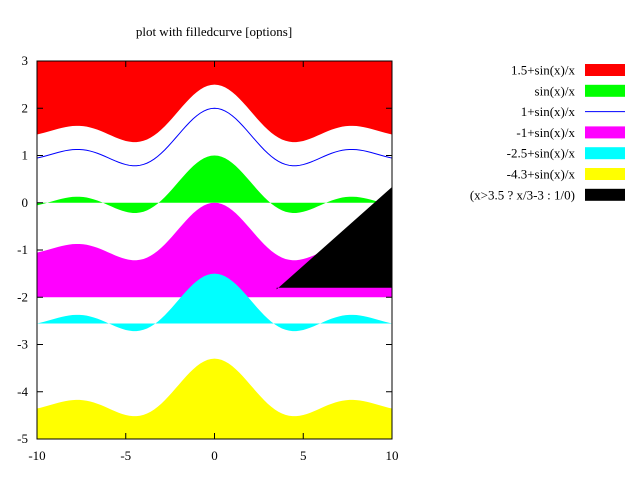  I want to click on y-tick-label: -4, so click(22, 391).